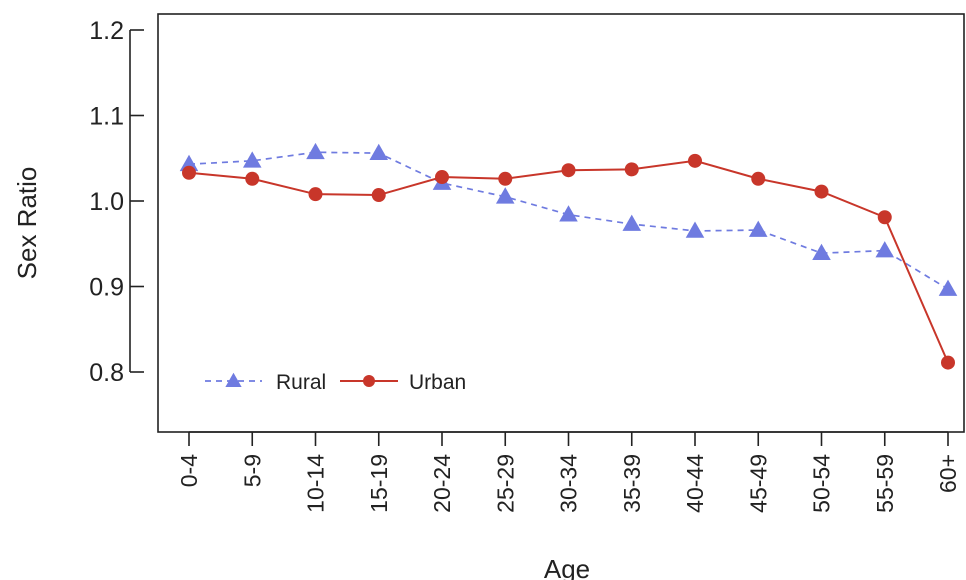  What do you see at coordinates (106, 202) in the screenshot?
I see `y-tick-label: 1.0` at bounding box center [106, 202].